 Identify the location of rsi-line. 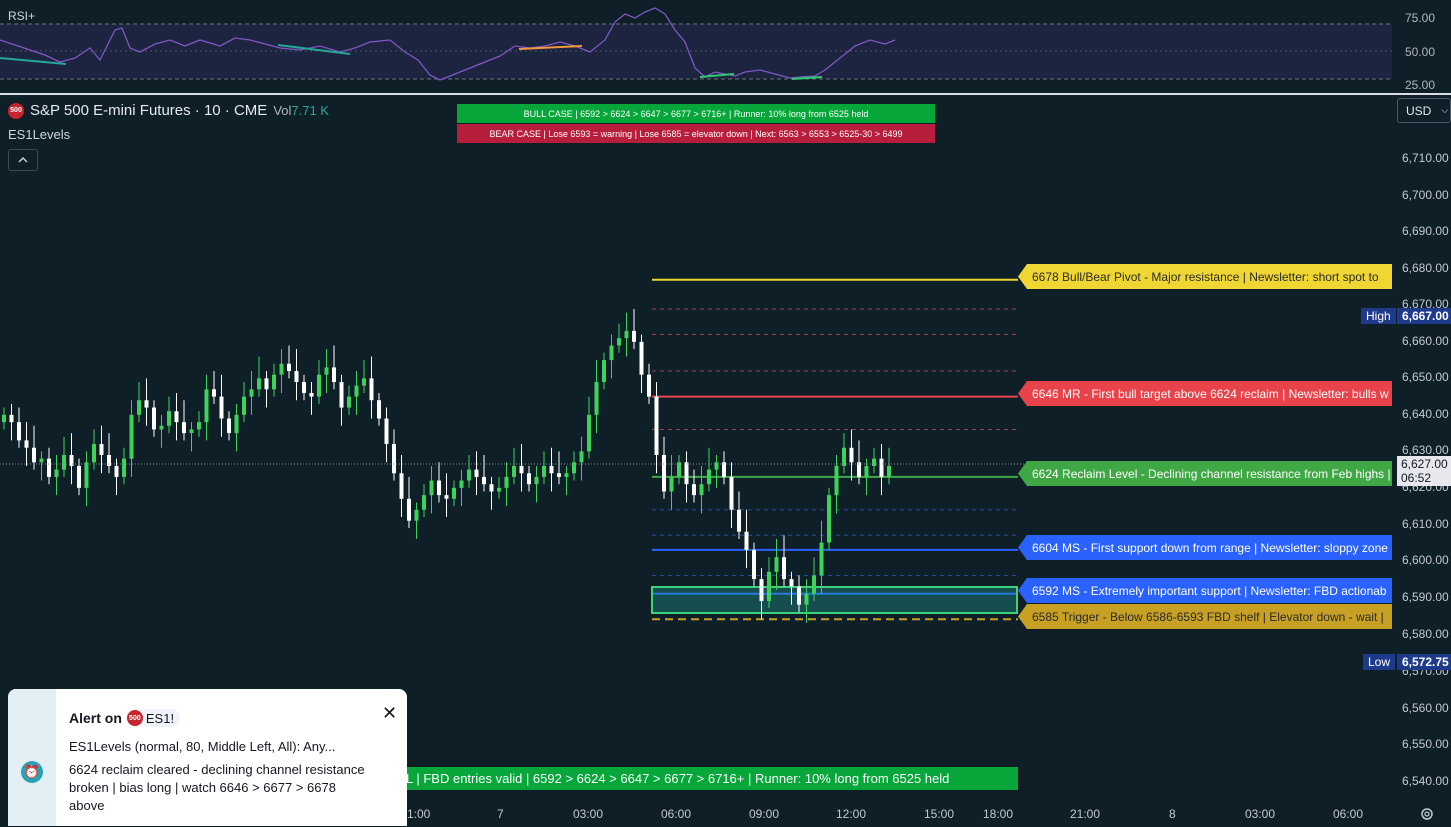
(448, 44).